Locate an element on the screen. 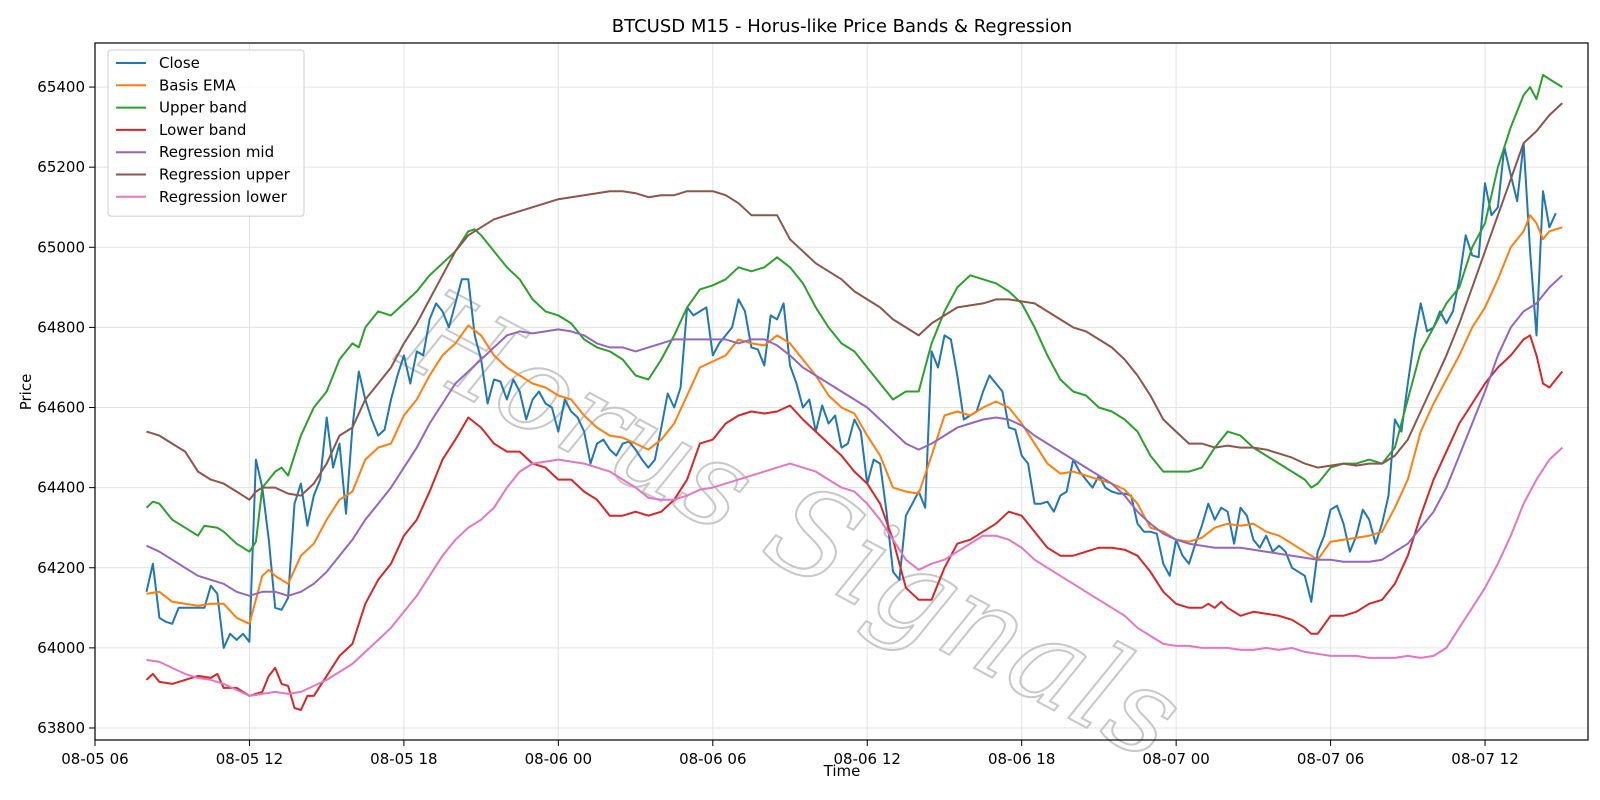  y-tick-label: 63800 is located at coordinates (61, 728).